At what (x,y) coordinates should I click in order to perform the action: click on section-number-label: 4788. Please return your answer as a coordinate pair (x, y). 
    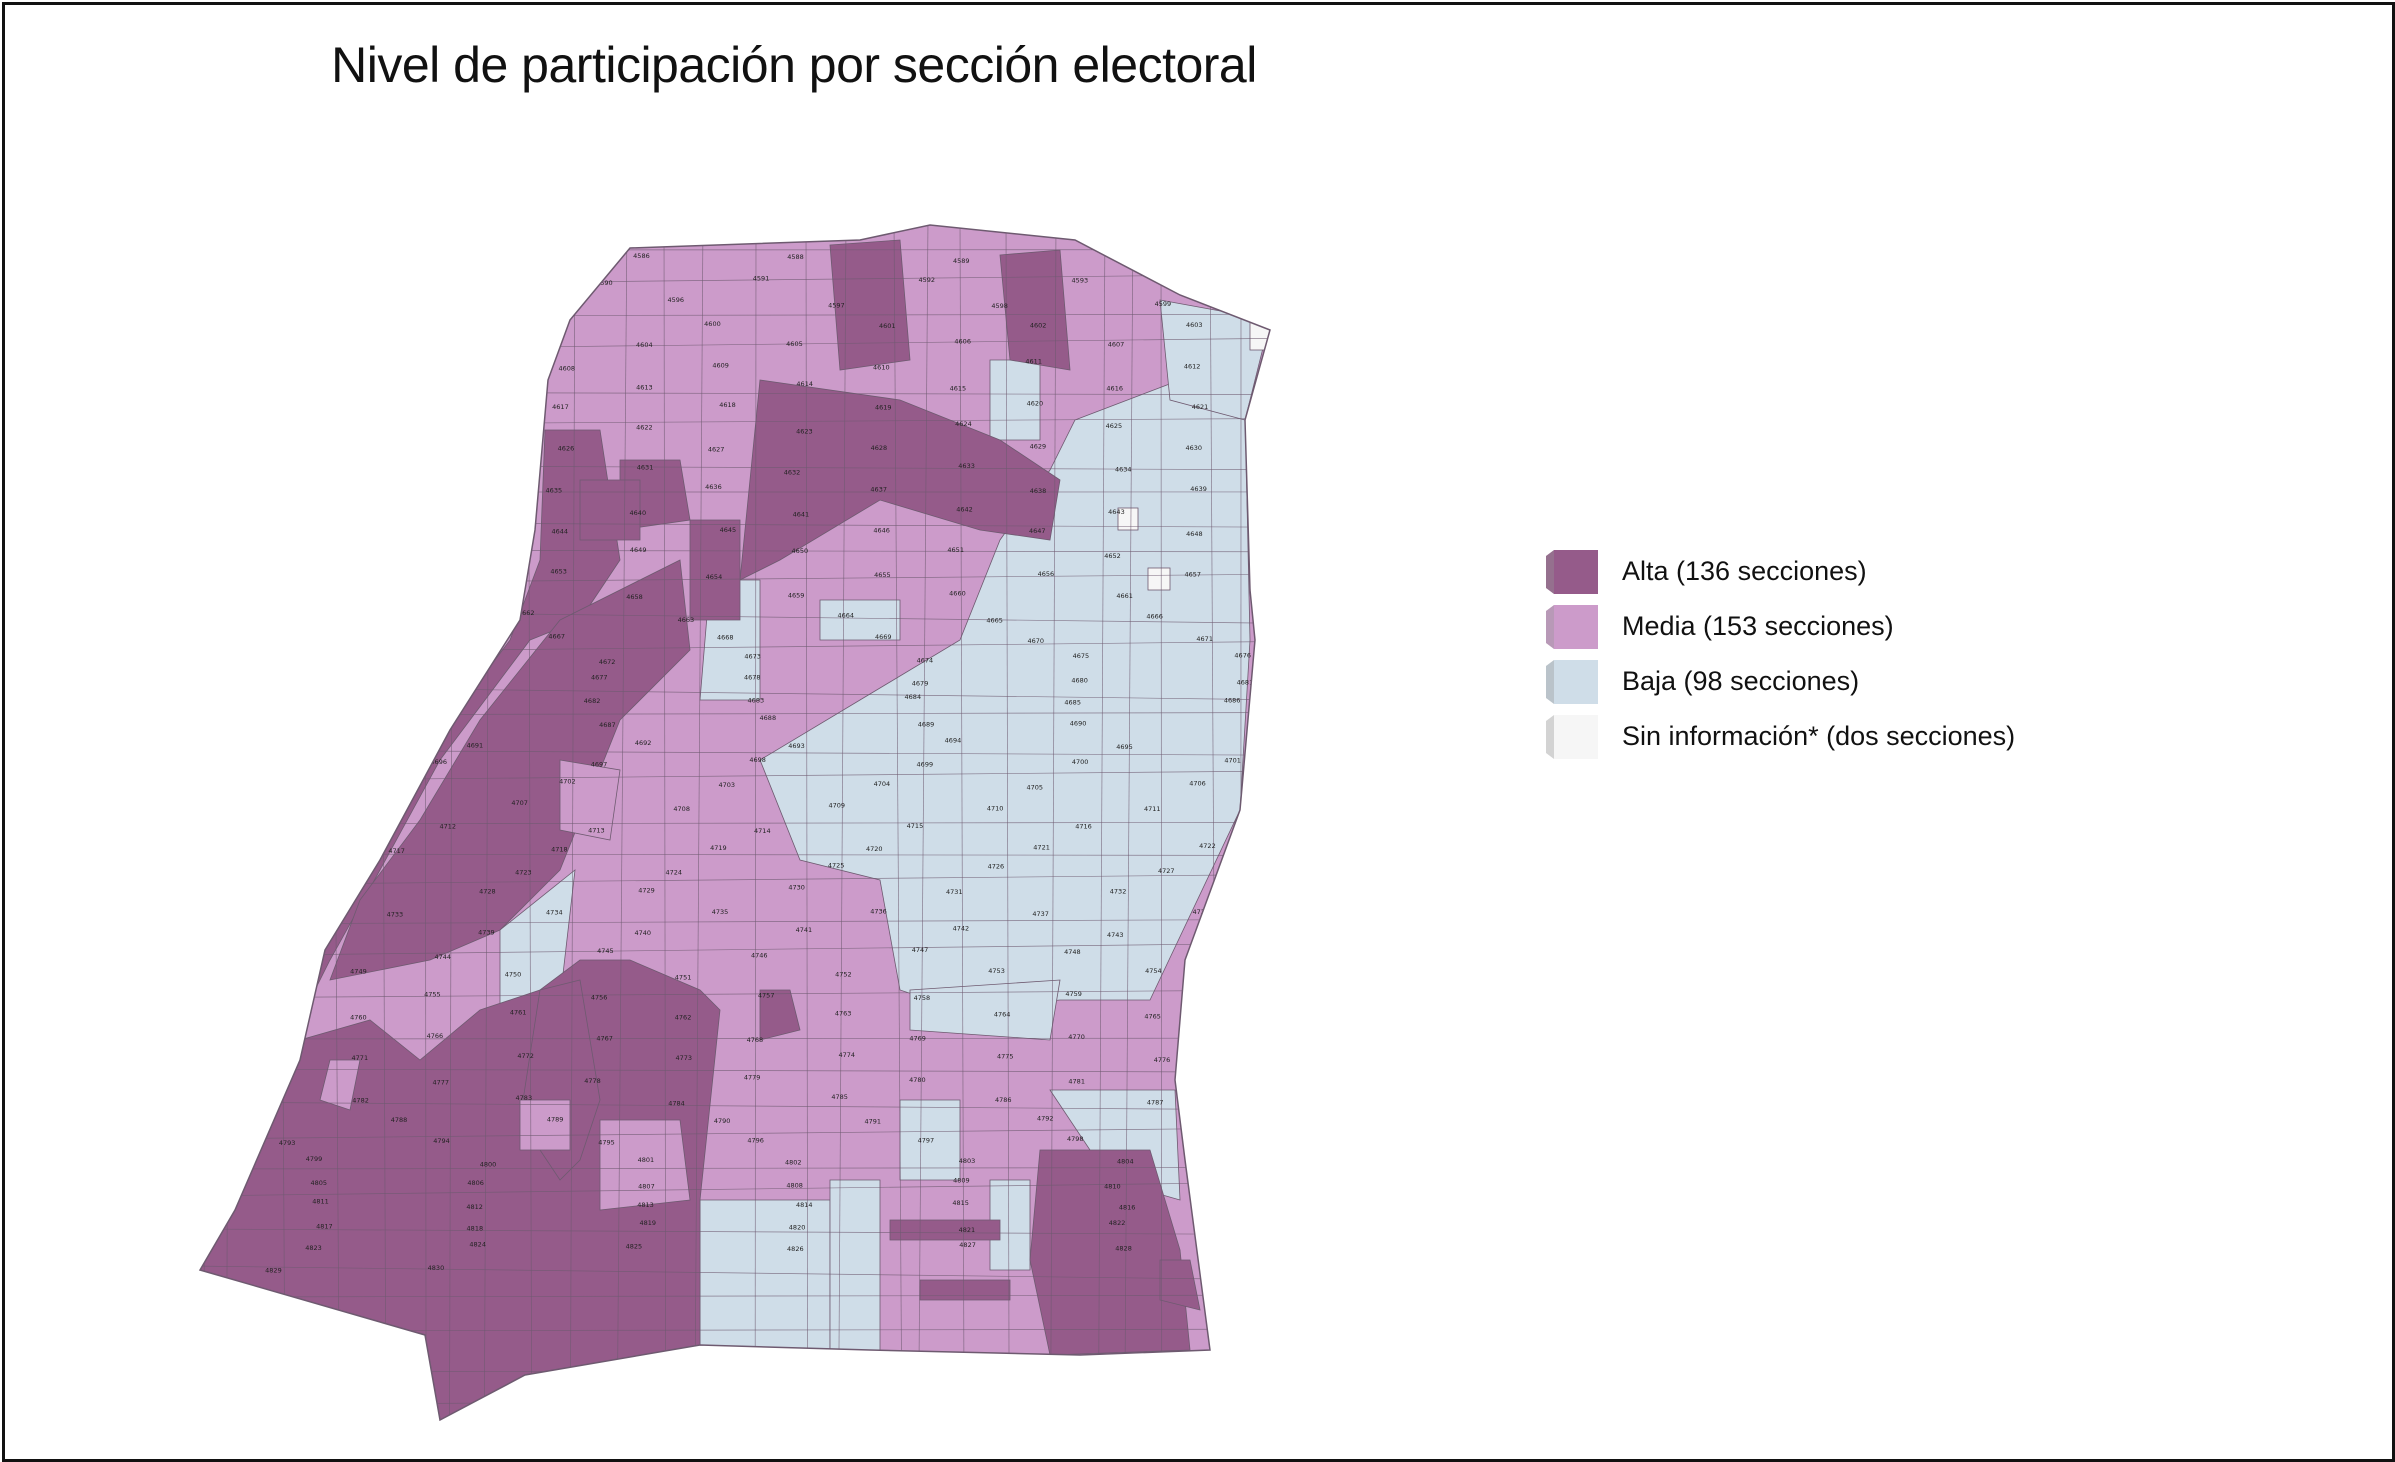
    Looking at the image, I should click on (399, 1120).